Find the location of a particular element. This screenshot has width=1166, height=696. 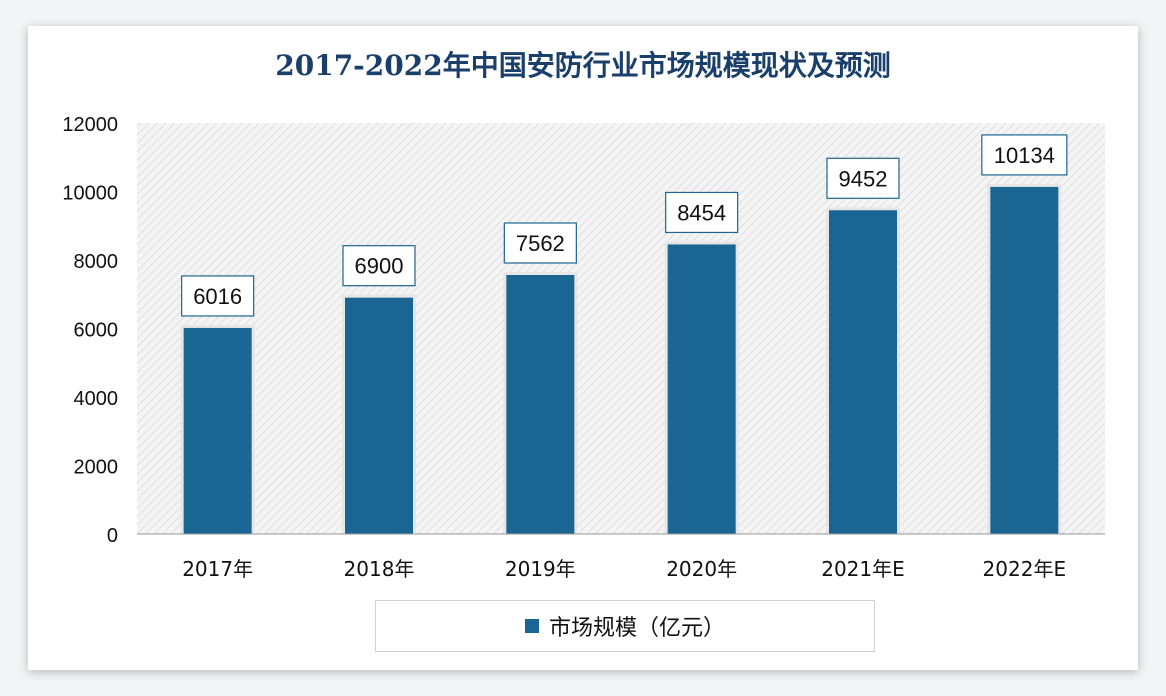

legend: 市场规模（亿元） is located at coordinates (625, 626).